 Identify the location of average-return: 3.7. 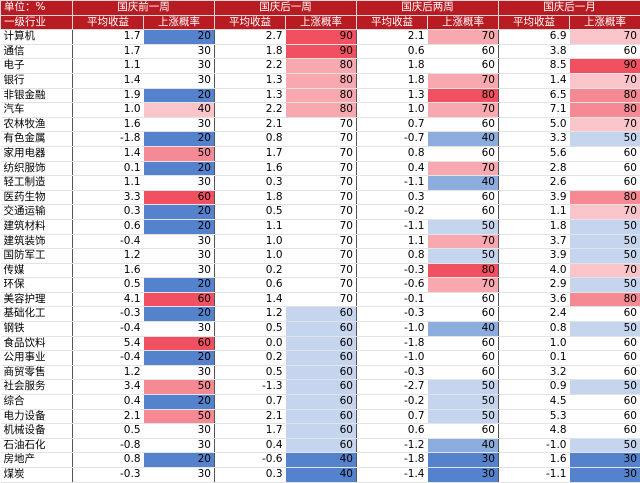
(534, 242).